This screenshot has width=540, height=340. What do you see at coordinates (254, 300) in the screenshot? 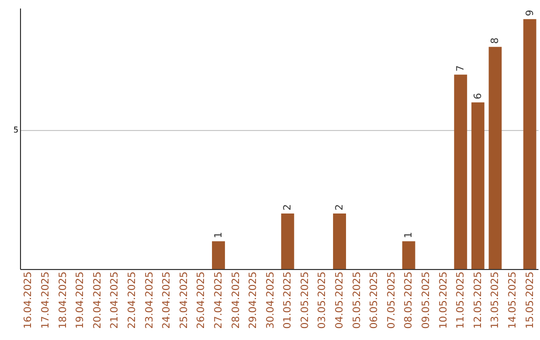
I see `x-tick-label: 29.04.2025` at bounding box center [254, 300].